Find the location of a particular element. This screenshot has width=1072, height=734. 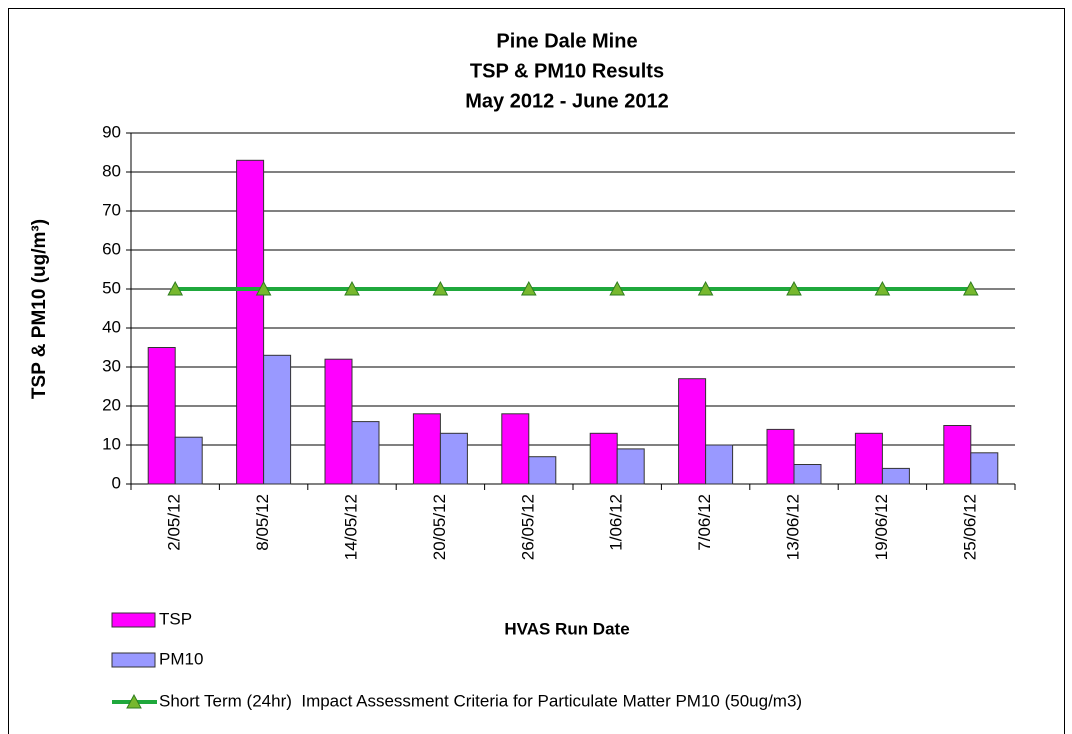

chart-title: TSP & PM10 Results is located at coordinates (567, 71).